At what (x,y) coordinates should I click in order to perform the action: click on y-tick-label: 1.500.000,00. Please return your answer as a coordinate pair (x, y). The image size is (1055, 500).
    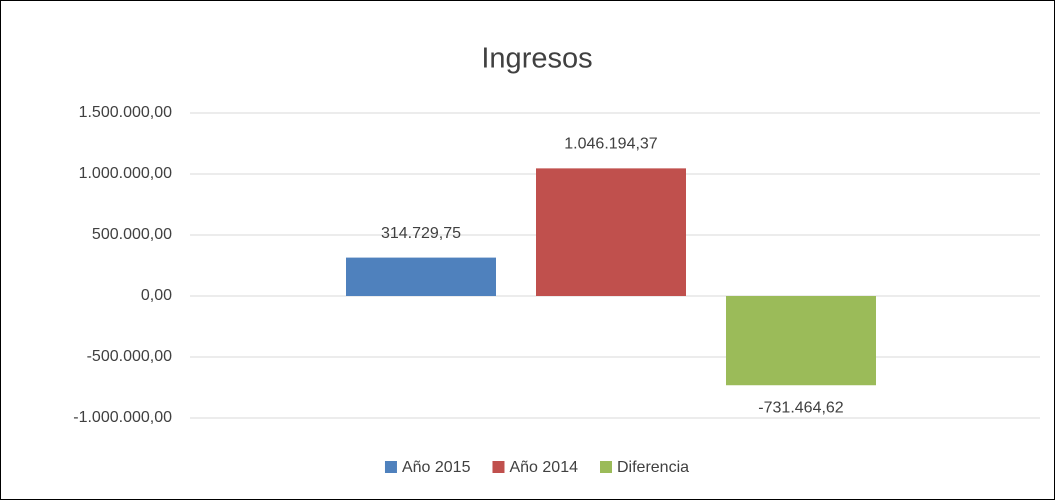
    Looking at the image, I should click on (126, 112).